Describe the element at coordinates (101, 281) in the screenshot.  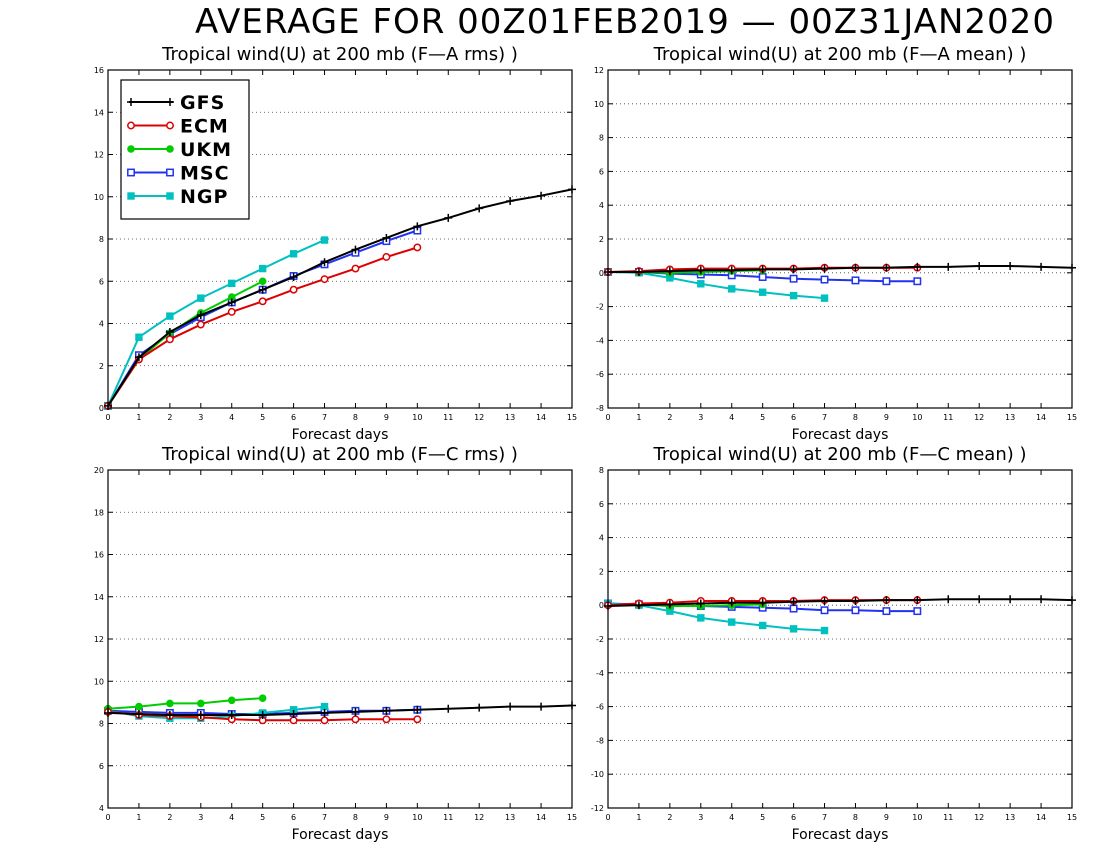
I see `y-tick-label: 6` at that location.